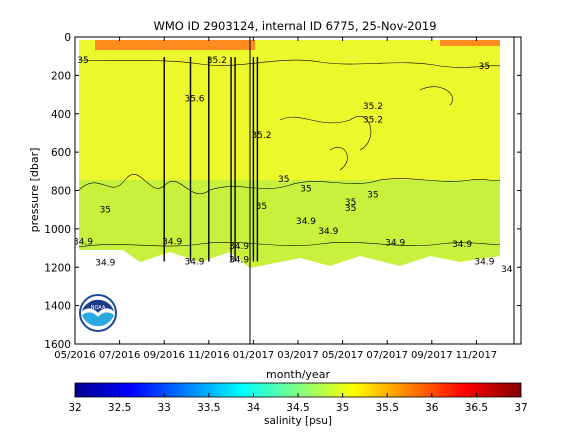 The height and width of the screenshot is (432, 576). What do you see at coordinates (289, 258) in the screenshot?
I see `deep-layer-bottom` at bounding box center [289, 258].